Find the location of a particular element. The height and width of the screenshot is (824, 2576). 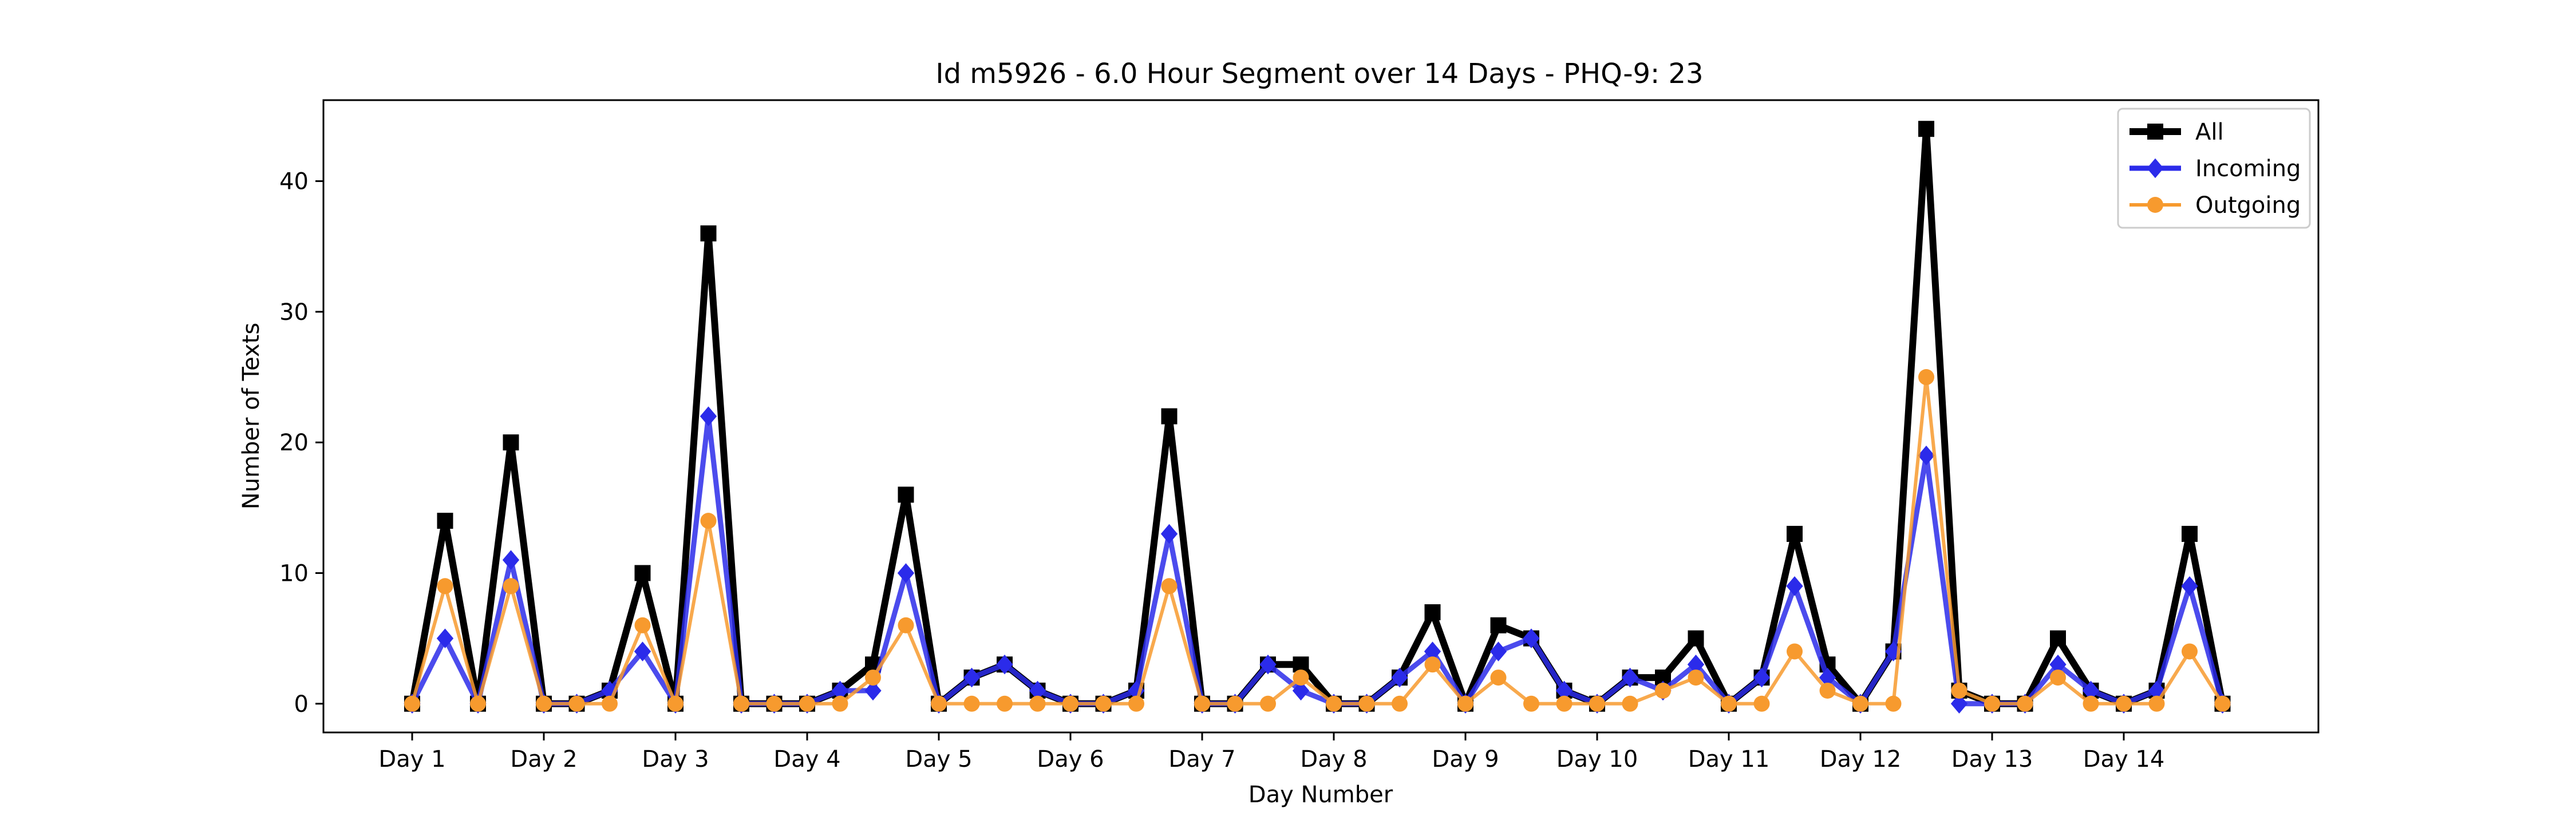

x-tick-label: Day 12 is located at coordinates (1861, 759).